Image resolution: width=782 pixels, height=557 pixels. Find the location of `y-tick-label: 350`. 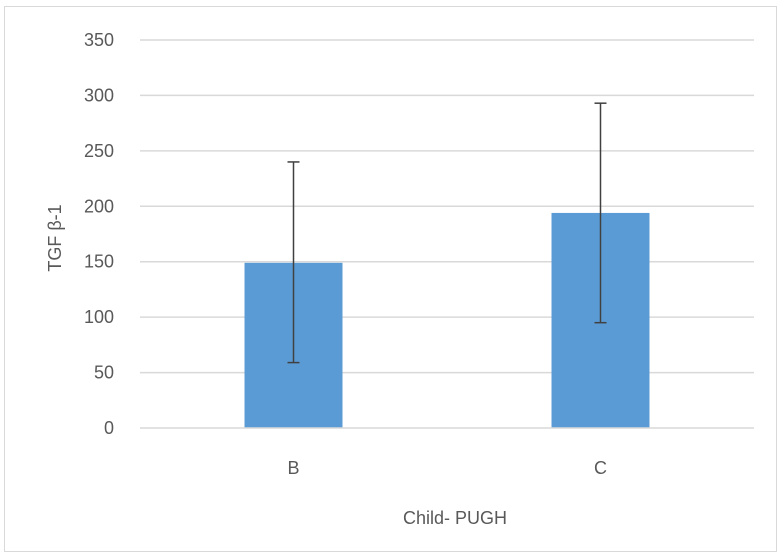

y-tick-label: 350 is located at coordinates (99, 40).